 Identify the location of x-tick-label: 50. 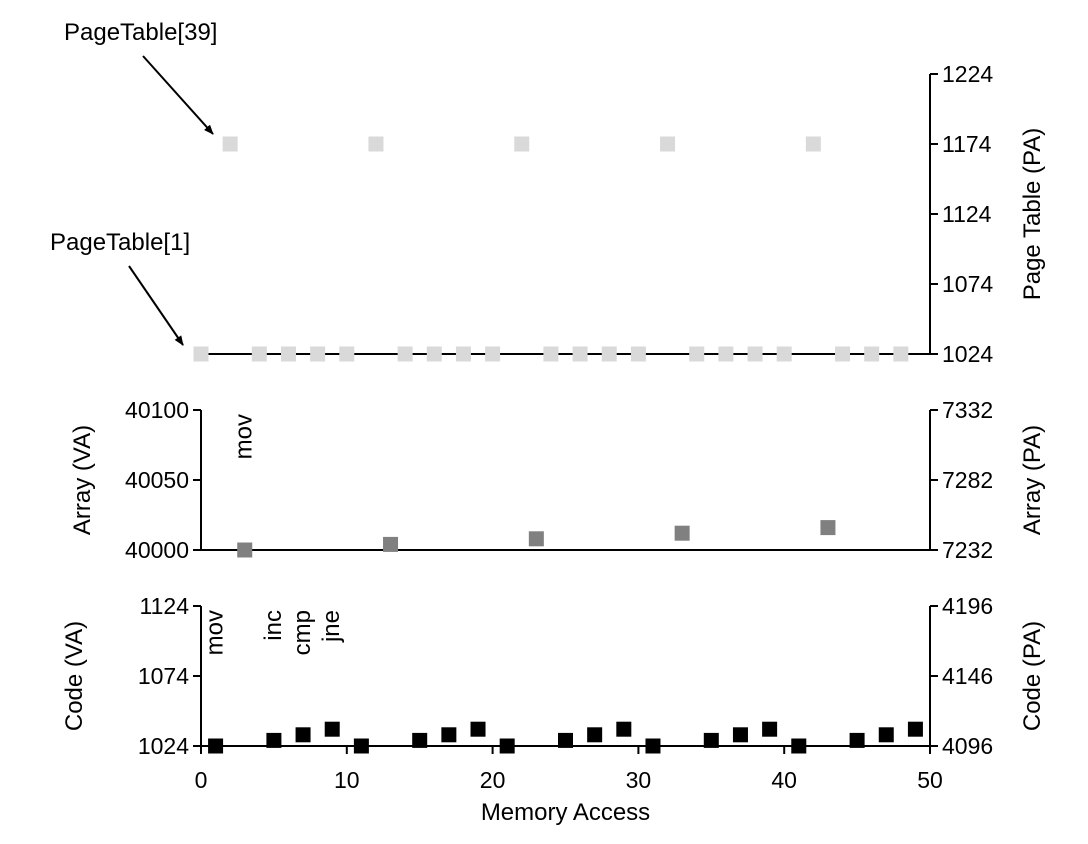
(930, 780).